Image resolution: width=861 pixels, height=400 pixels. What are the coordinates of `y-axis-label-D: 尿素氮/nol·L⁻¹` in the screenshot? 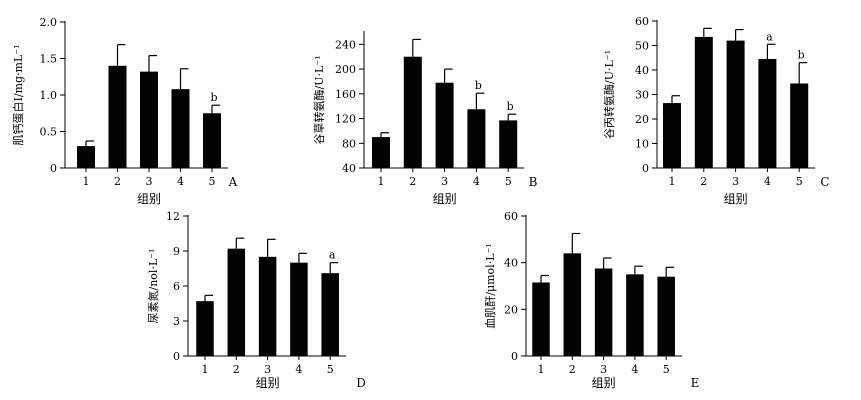 It's located at (153, 286).